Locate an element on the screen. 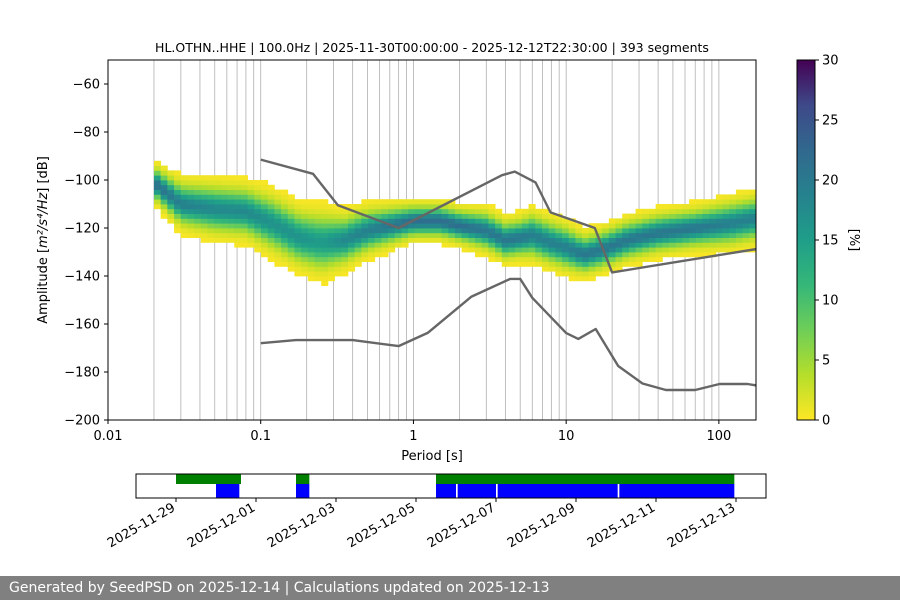 This screenshot has height=600, width=900. x-tick-label: 0.01 is located at coordinates (108, 436).